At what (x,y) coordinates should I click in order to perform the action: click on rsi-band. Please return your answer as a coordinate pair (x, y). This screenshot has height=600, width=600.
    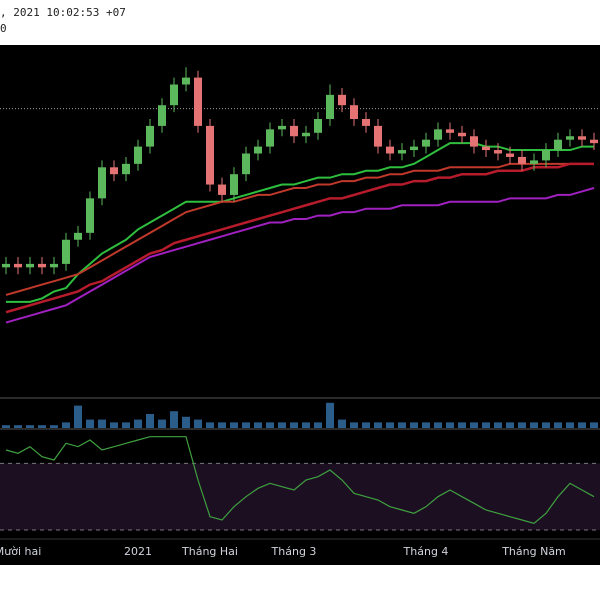
    Looking at the image, I should click on (300, 496).